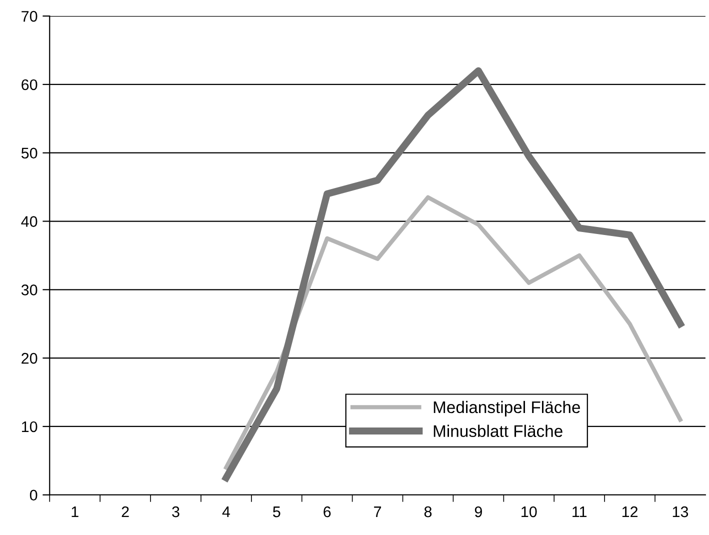  Describe the element at coordinates (30, 358) in the screenshot. I see `y-tick-label: 20` at that location.